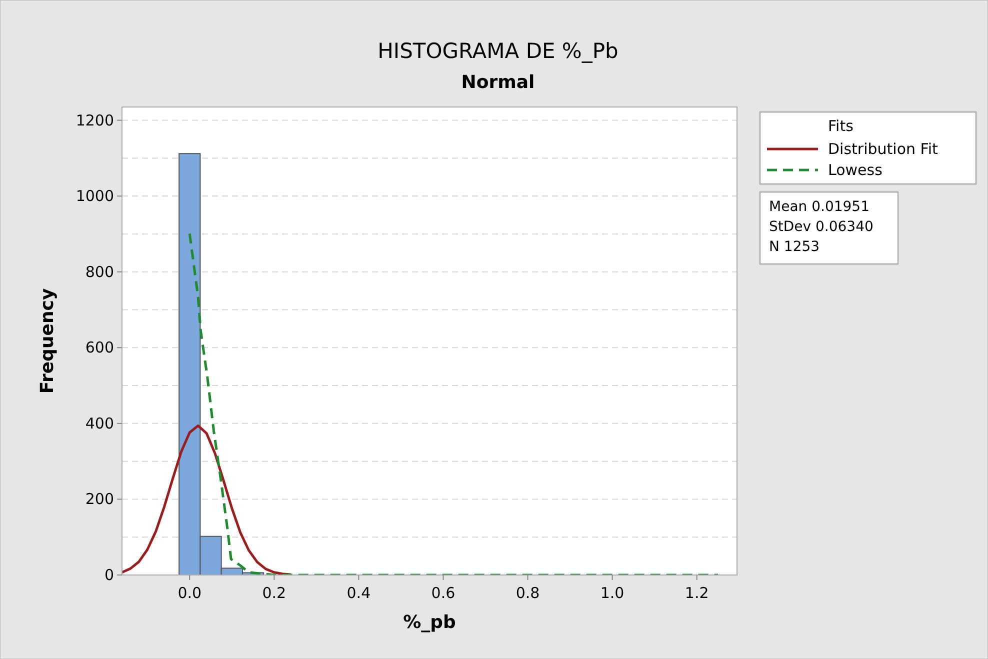 The height and width of the screenshot is (659, 988). What do you see at coordinates (696, 593) in the screenshot?
I see `x-tick-label: 1.2` at bounding box center [696, 593].